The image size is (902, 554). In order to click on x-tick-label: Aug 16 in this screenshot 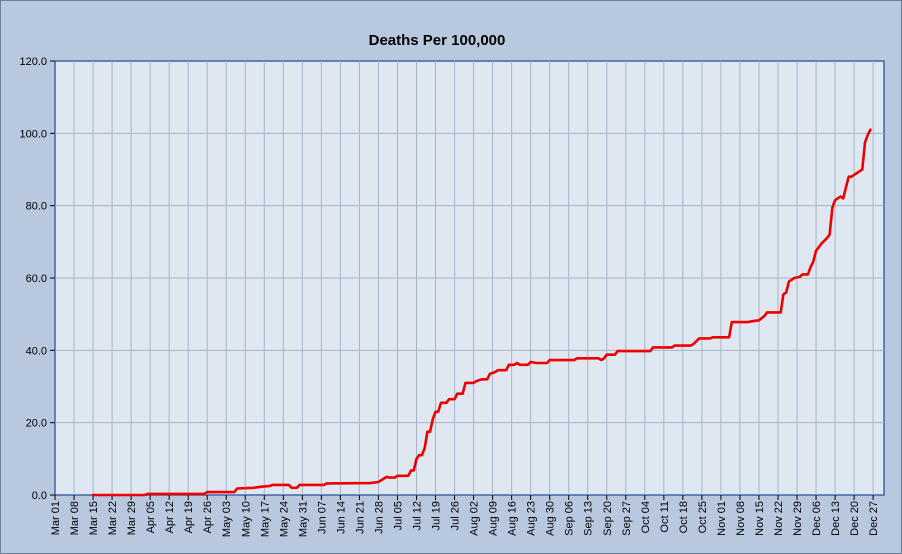, I will do `click(513, 518)`.